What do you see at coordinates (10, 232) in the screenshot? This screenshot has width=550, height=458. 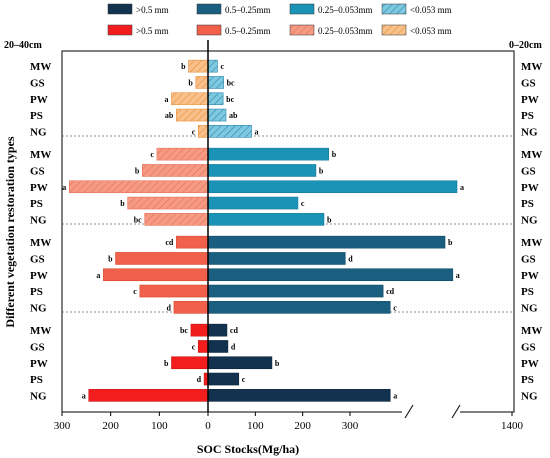 I see `y-axis-title: Different vegetation restoration types` at bounding box center [10, 232].